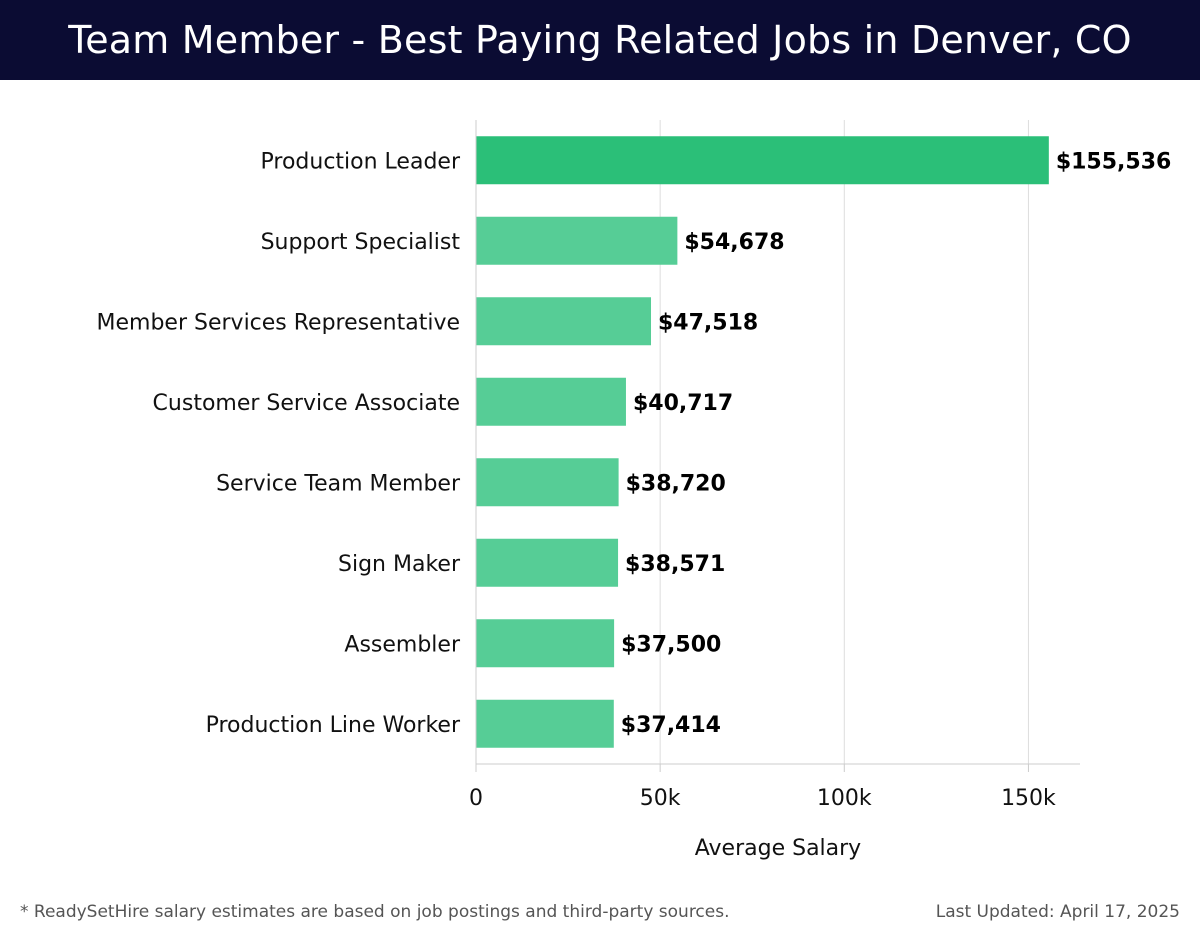  Describe the element at coordinates (671, 644) in the screenshot. I see `value-label: $37,500` at that location.